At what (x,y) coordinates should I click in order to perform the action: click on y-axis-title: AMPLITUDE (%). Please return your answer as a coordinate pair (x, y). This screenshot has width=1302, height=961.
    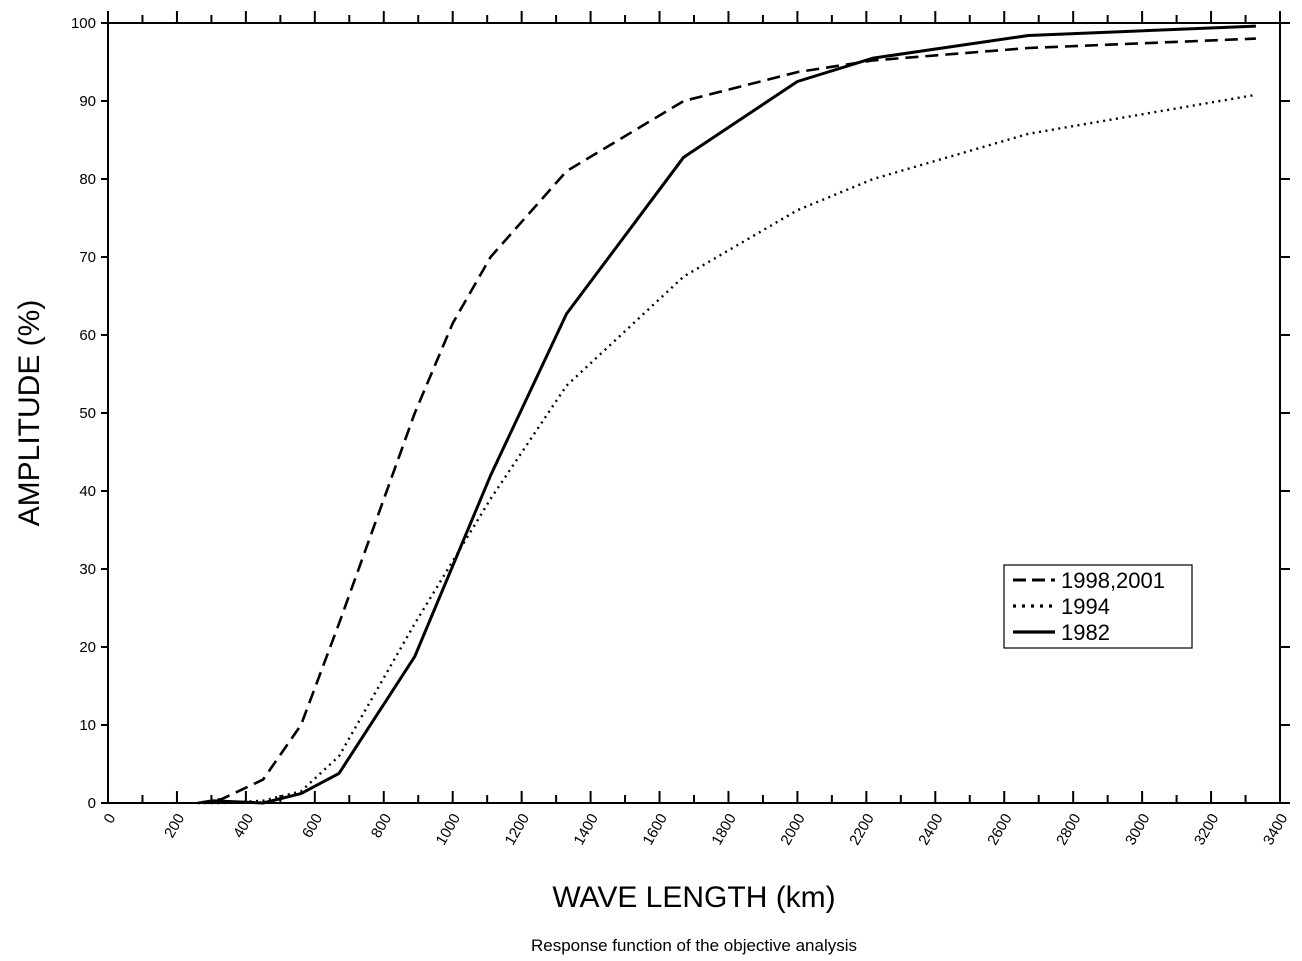
    Looking at the image, I should click on (29, 413).